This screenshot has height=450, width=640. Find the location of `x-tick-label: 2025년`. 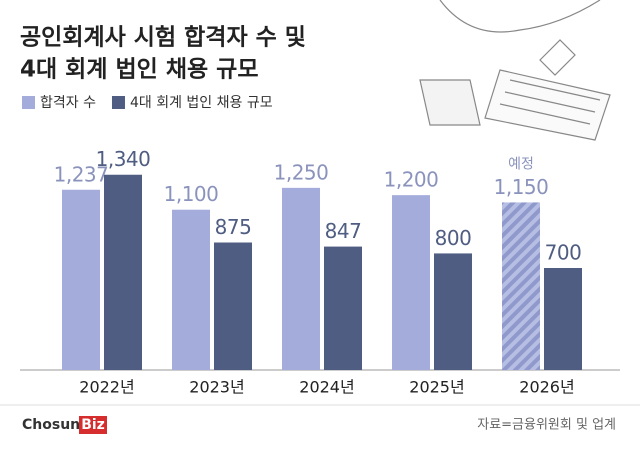

x-tick-label: 2025년 is located at coordinates (436, 387).